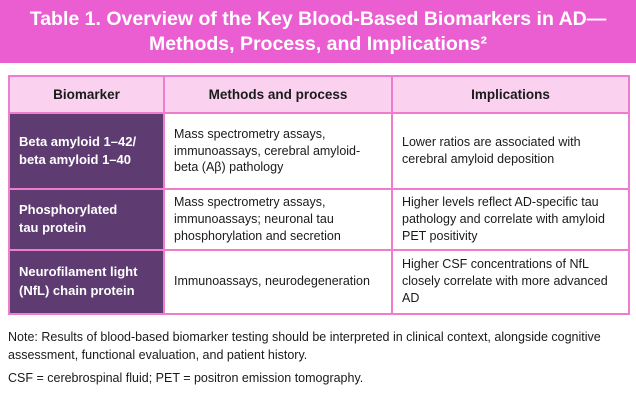  I want to click on biomarker-name-line: Beta amyloid 1–42/, so click(78, 141).